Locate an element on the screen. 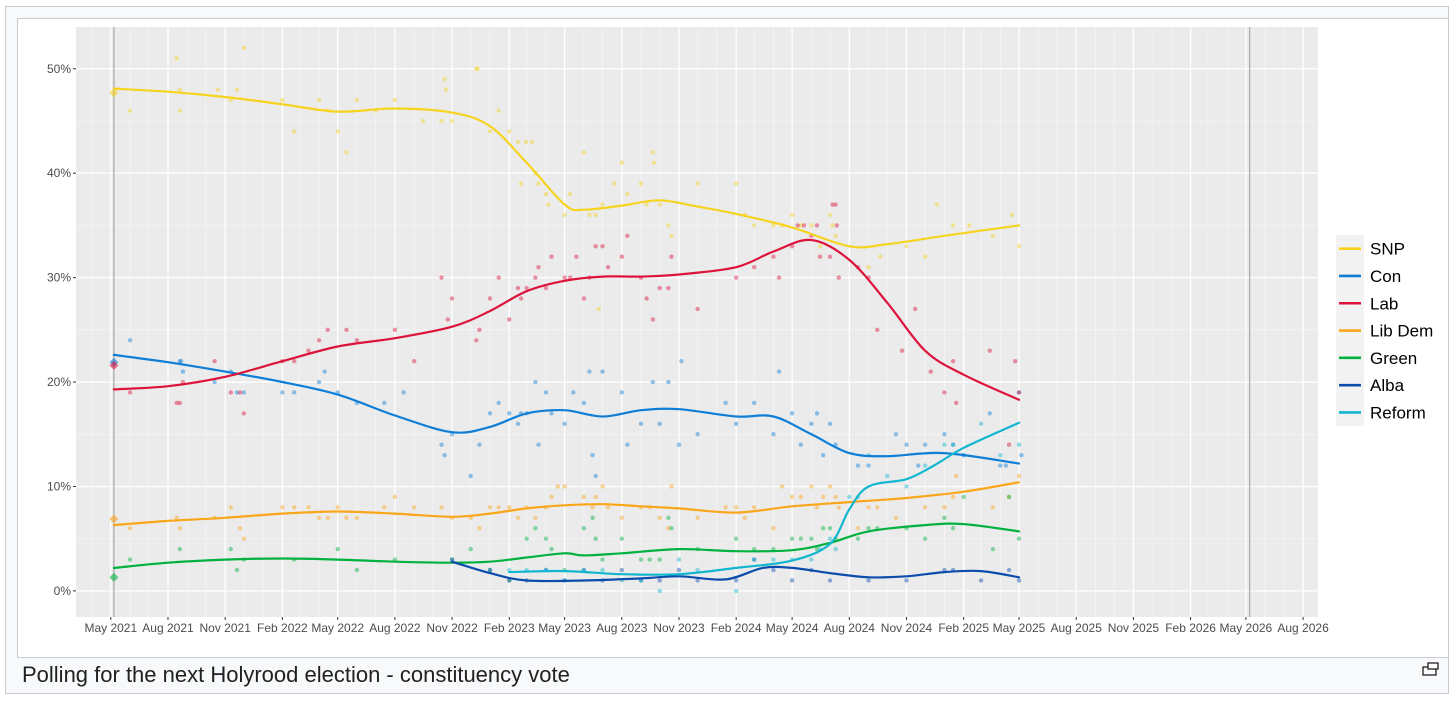 Image resolution: width=1456 pixels, height=704 pixels. enlarge-icon is located at coordinates (1431, 669).